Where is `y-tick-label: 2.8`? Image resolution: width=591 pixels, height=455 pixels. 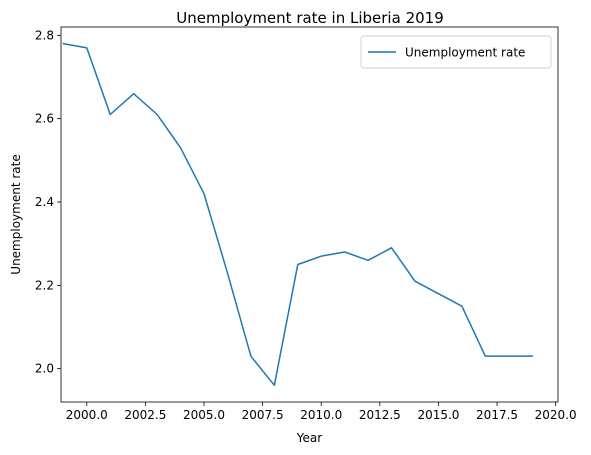 y-tick-label: 2.8 is located at coordinates (44, 35).